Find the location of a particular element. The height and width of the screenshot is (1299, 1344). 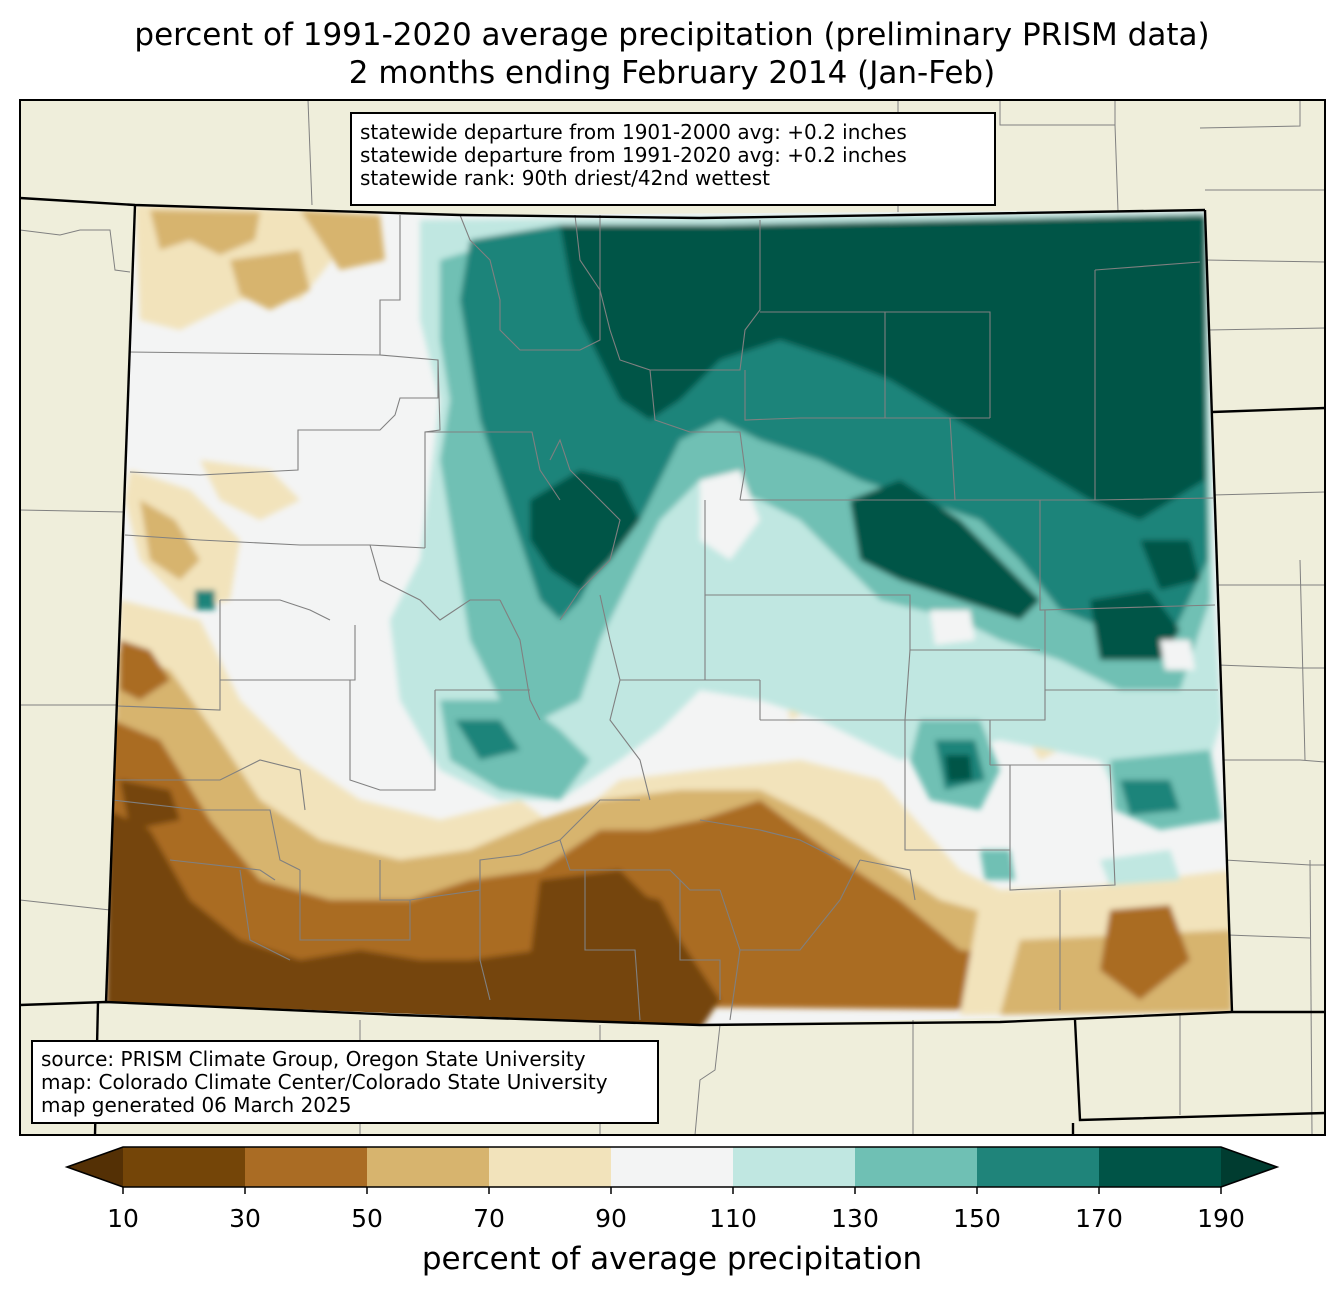

stats-rank: statewide rank: 90th driest/42nd wettest is located at coordinates (565, 178).